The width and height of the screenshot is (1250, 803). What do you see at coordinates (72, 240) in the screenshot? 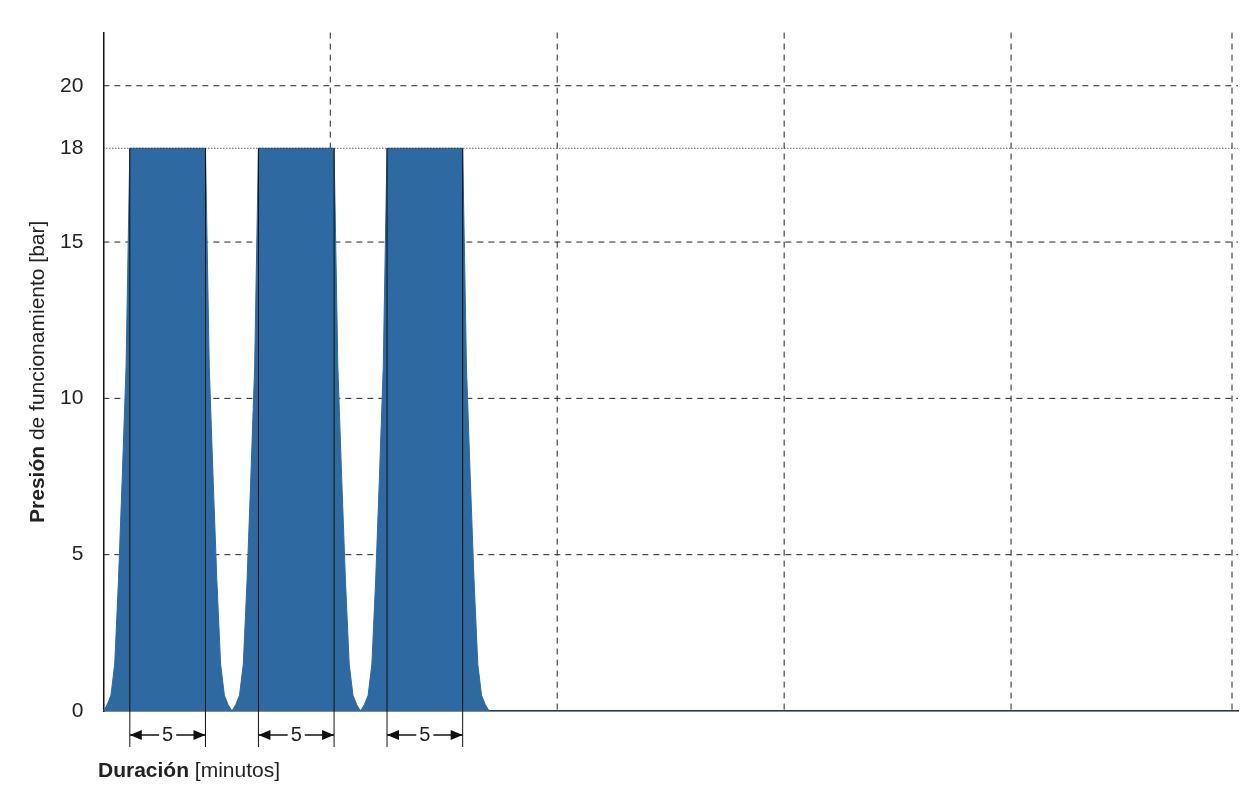
I see `y-tick-label: 15` at bounding box center [72, 240].